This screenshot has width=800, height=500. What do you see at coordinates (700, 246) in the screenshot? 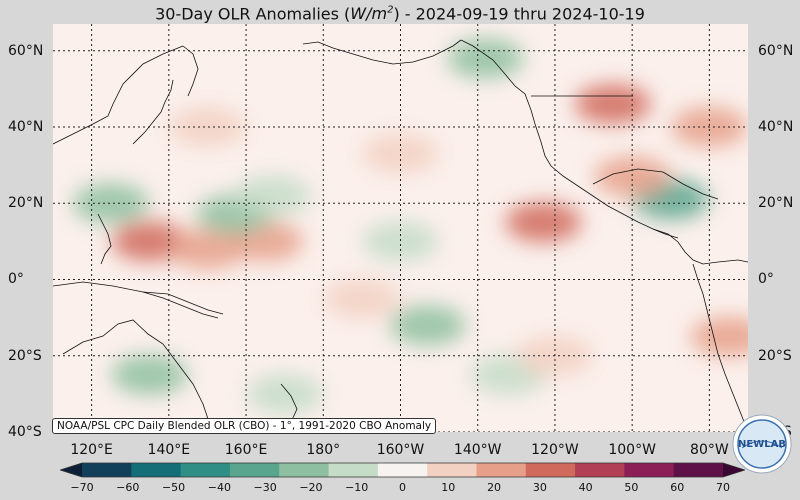
I see `central-america-coastline` at bounding box center [700, 246].